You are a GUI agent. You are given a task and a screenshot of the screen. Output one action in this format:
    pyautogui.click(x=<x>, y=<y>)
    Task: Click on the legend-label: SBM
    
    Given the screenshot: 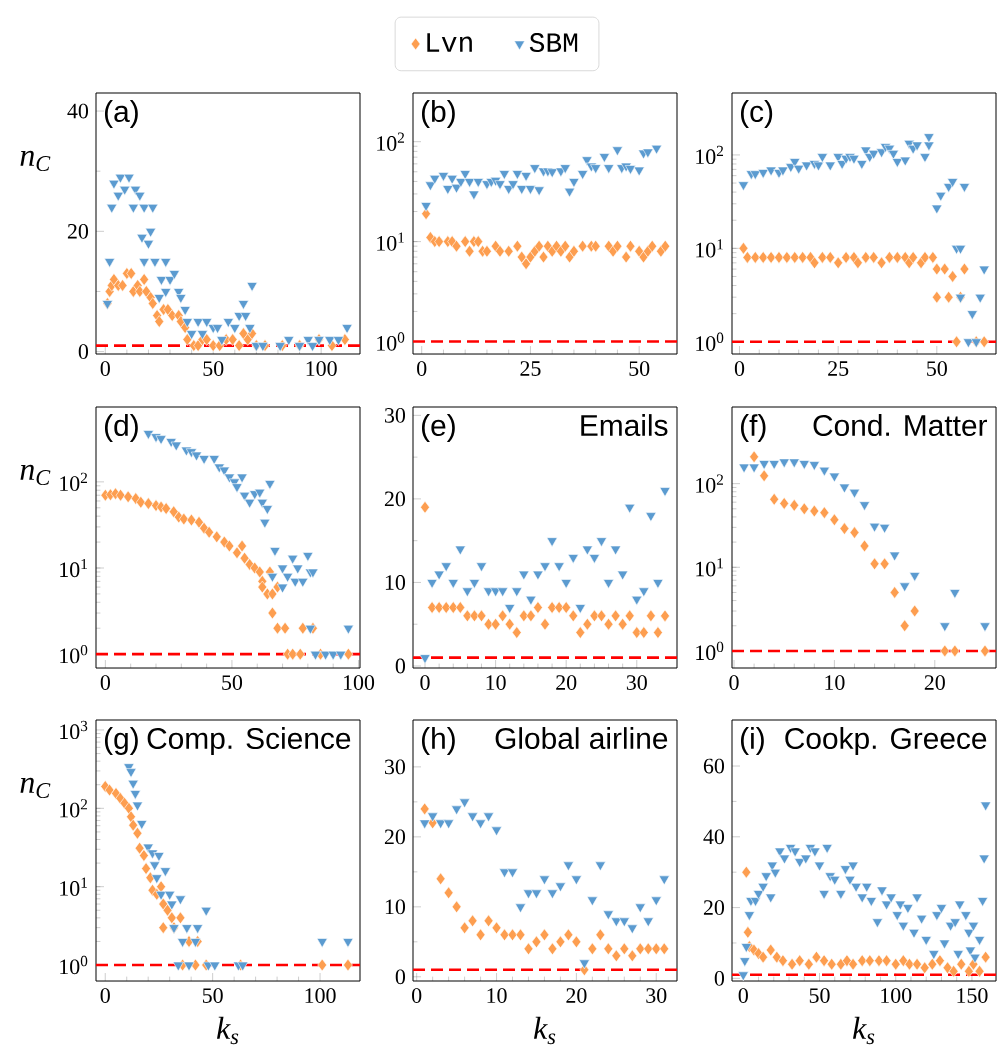 What is the action you would take?
    pyautogui.click(x=553, y=43)
    